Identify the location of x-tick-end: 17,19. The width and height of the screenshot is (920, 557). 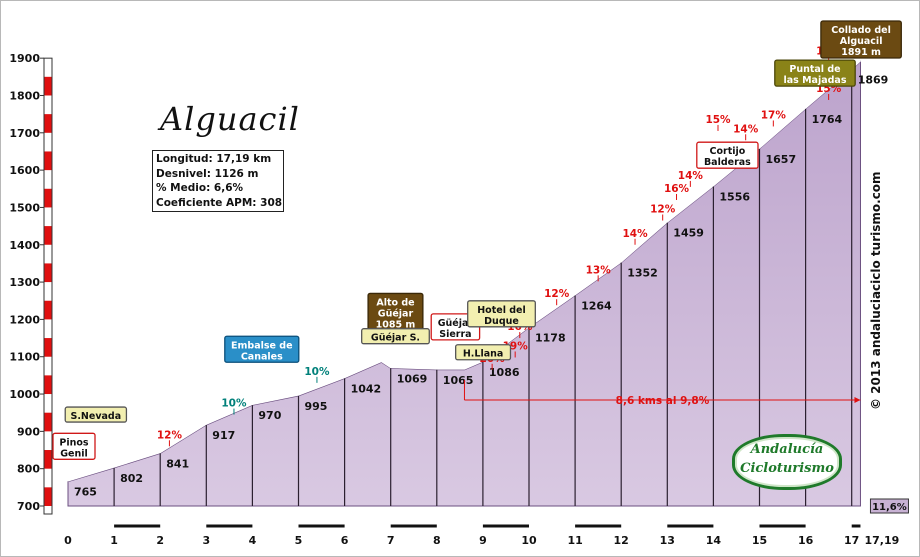
(881, 540).